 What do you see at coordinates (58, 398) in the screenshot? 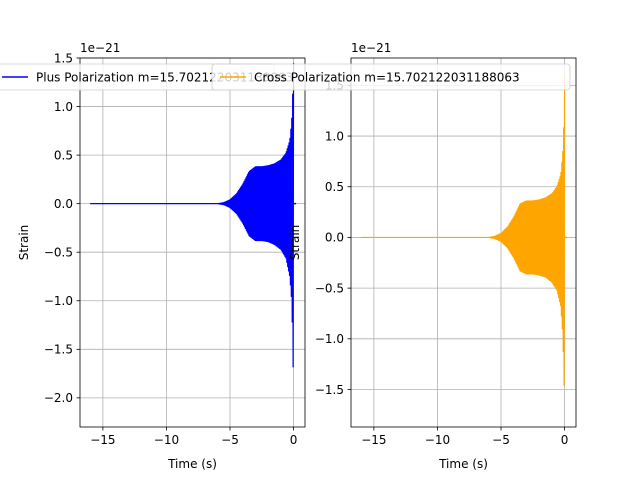
I see `y-tick-label: −2.0` at bounding box center [58, 398].